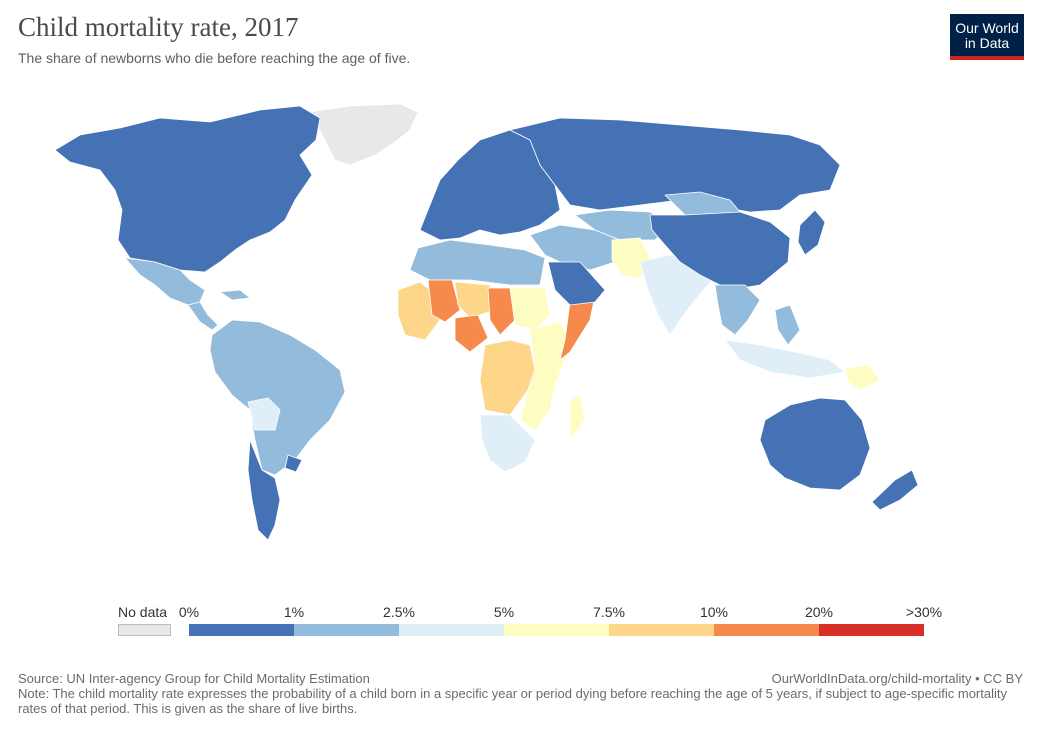  What do you see at coordinates (158, 27) in the screenshot?
I see `chart-title: Child mortality rate, 2017` at bounding box center [158, 27].